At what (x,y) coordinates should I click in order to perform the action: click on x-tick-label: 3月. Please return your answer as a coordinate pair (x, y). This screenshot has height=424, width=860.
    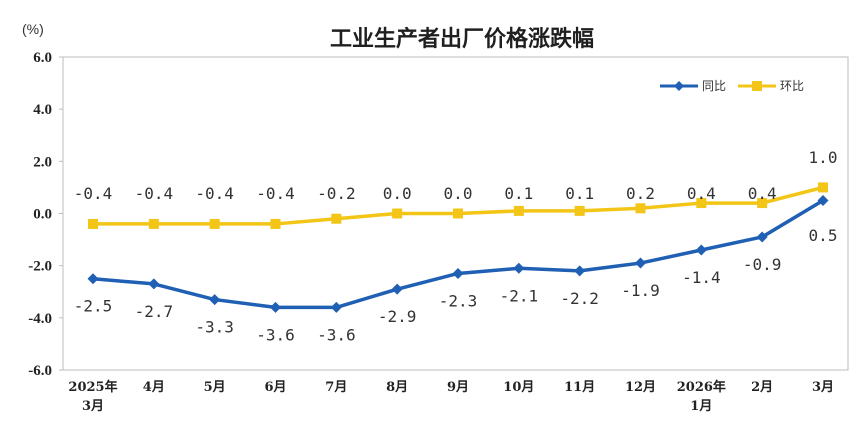
    Looking at the image, I should click on (823, 387).